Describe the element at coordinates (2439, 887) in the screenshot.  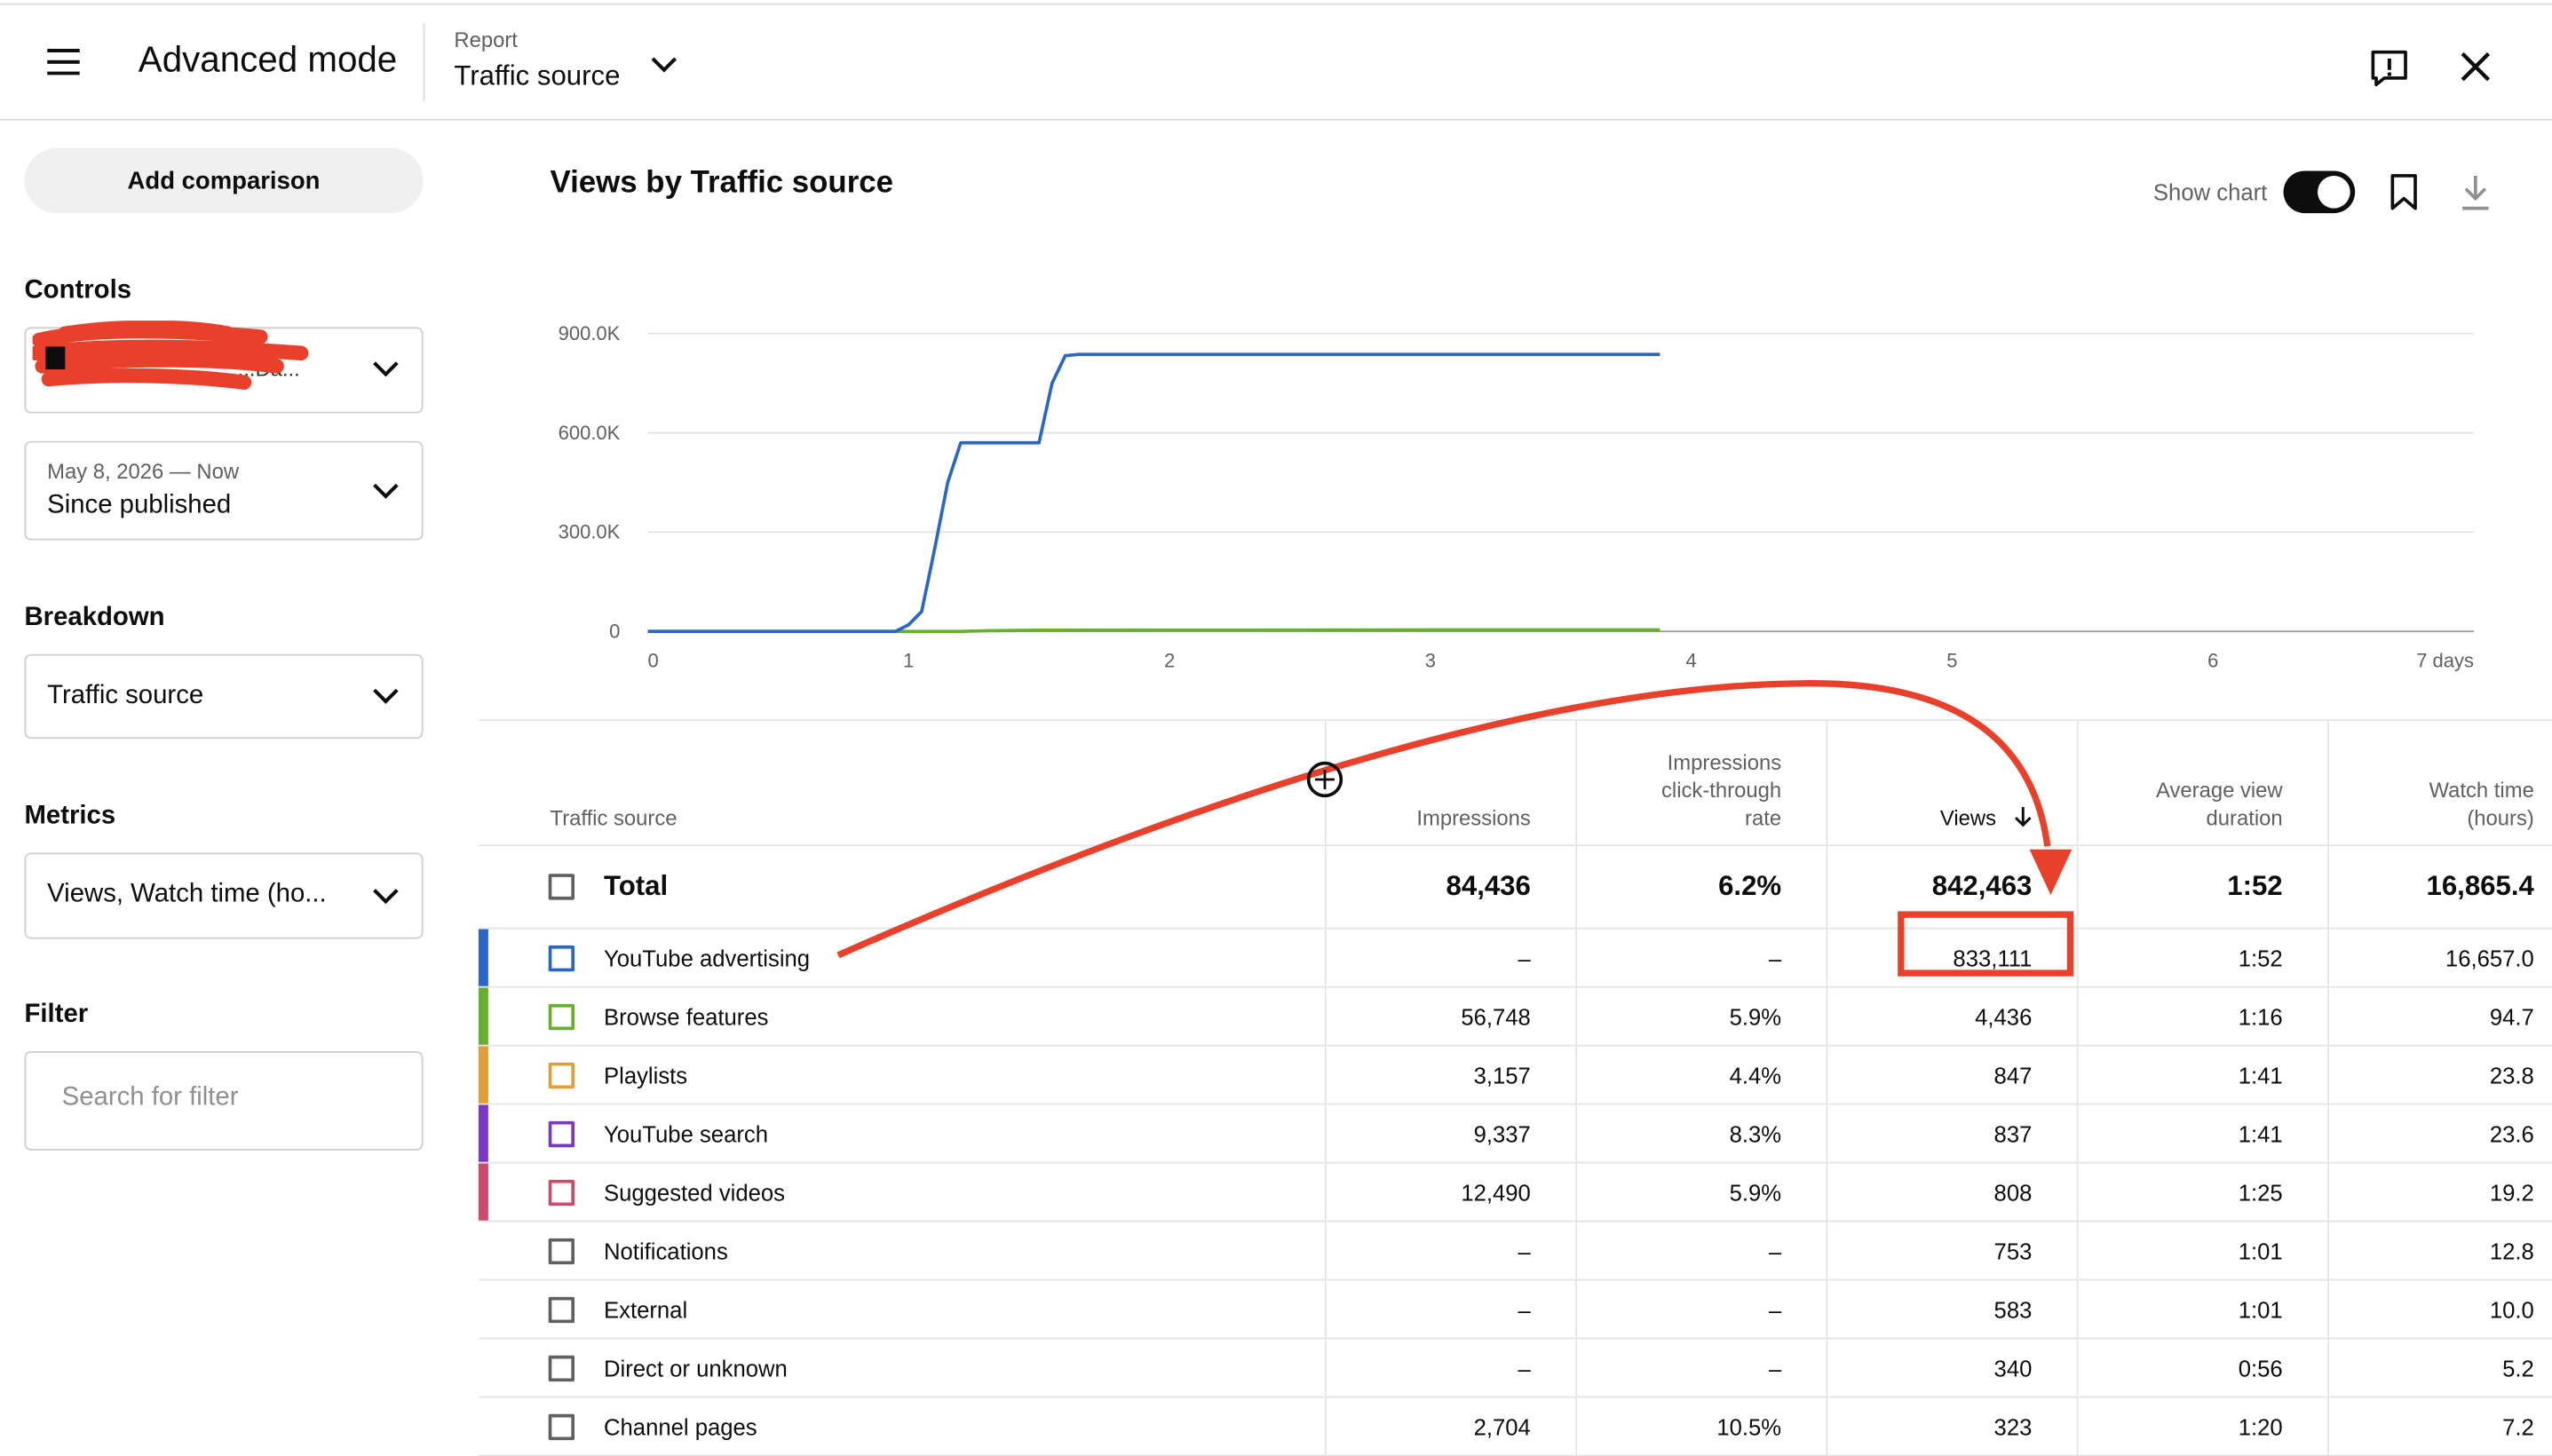
I see `total-watch-time: 16,865.4` at that location.